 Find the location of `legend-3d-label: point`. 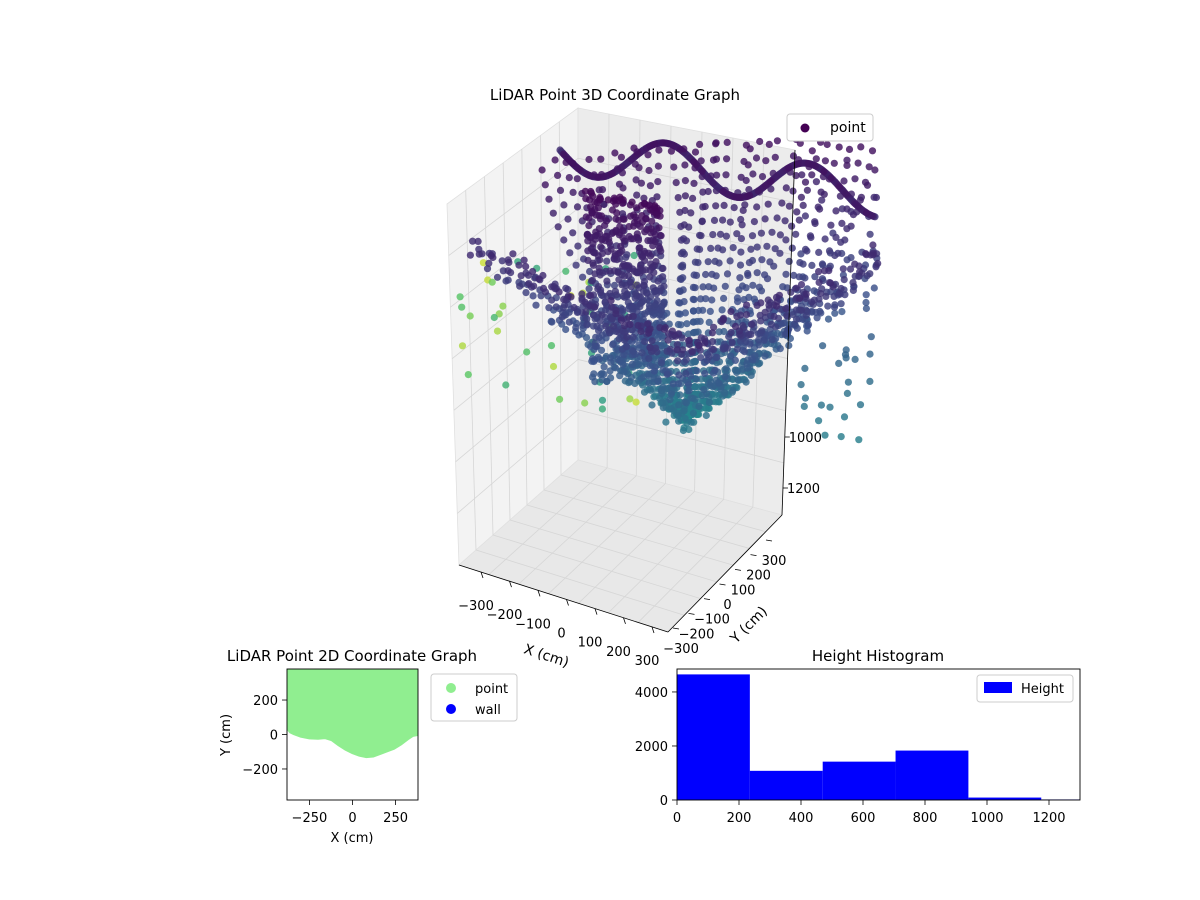

legend-3d-label: point is located at coordinates (848, 128).